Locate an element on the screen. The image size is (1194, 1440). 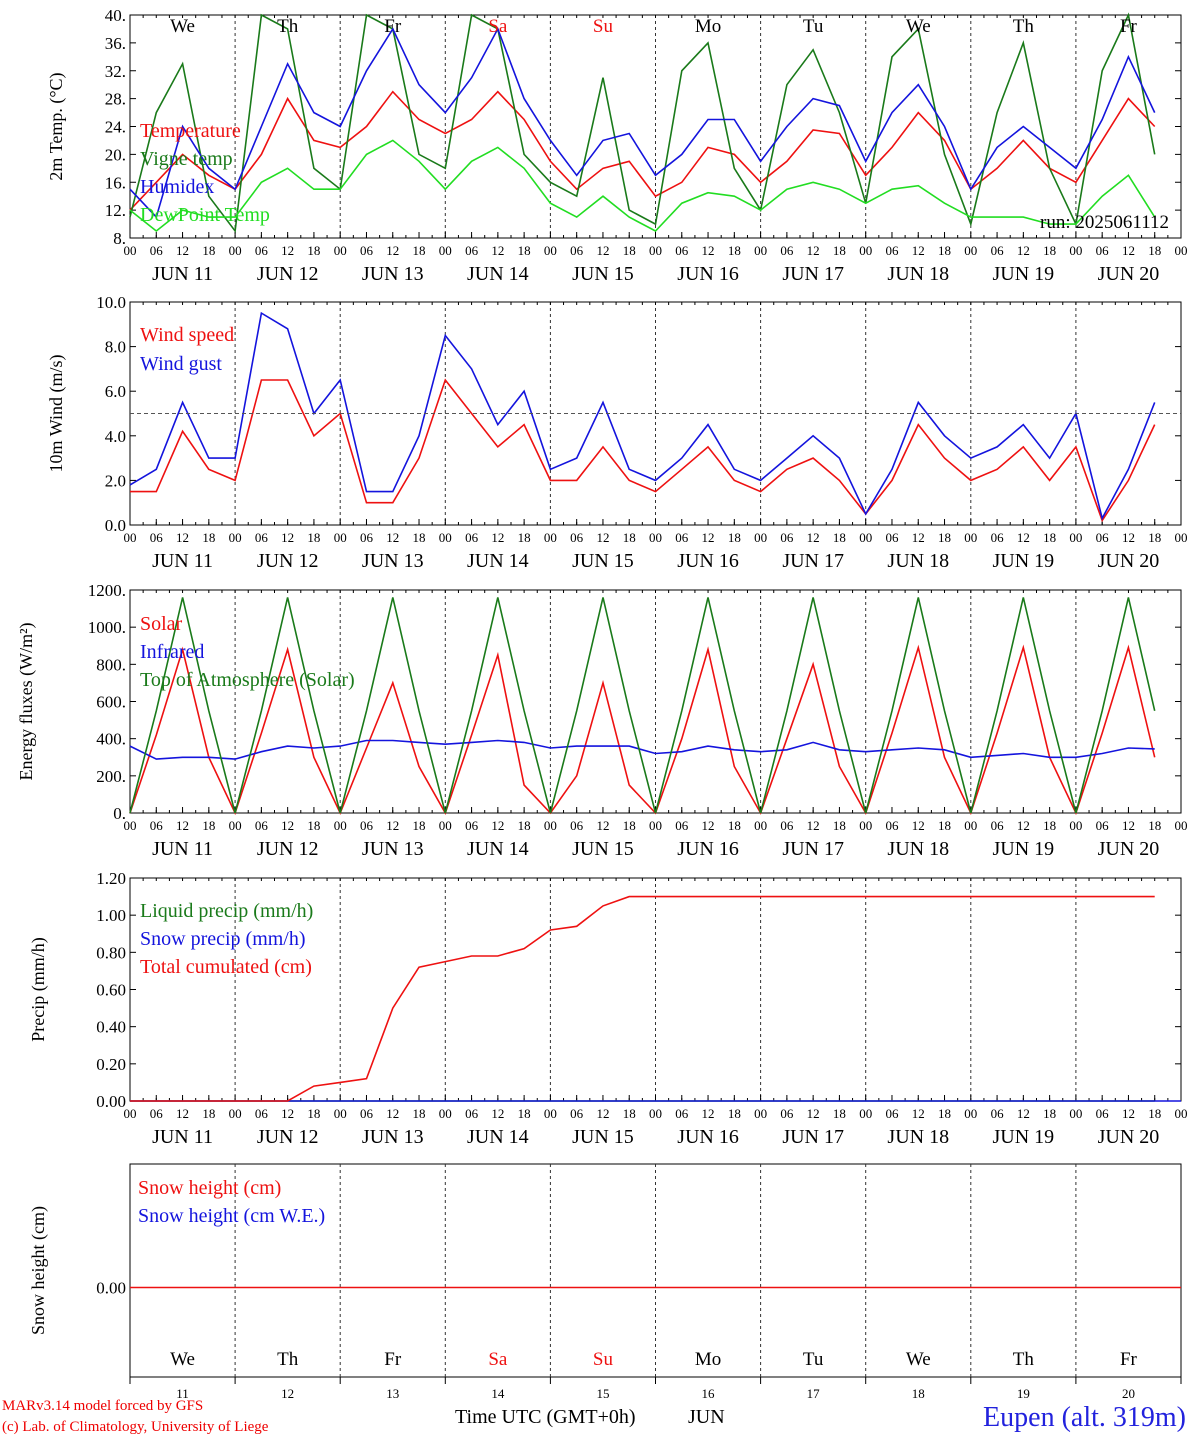
y-axis-label-5: Snow height (cm) is located at coordinates (38, 1270).